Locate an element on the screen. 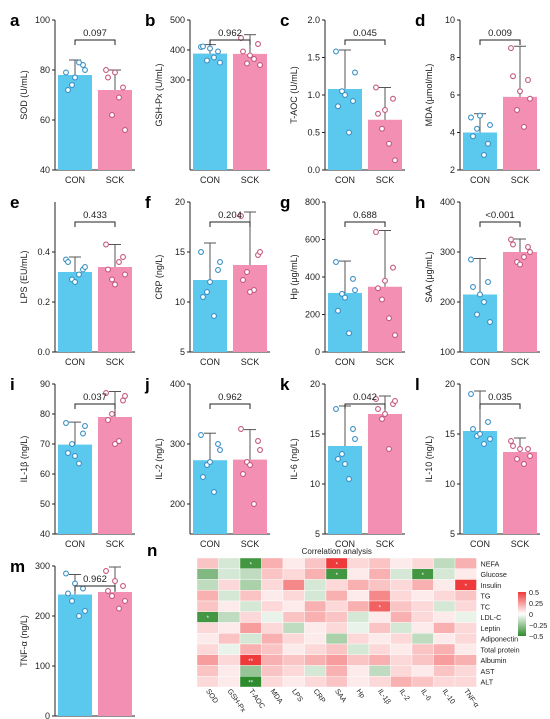 The width and height of the screenshot is (550, 719). y-axis-label: IL-6 (ng/L) is located at coordinates (294, 459).